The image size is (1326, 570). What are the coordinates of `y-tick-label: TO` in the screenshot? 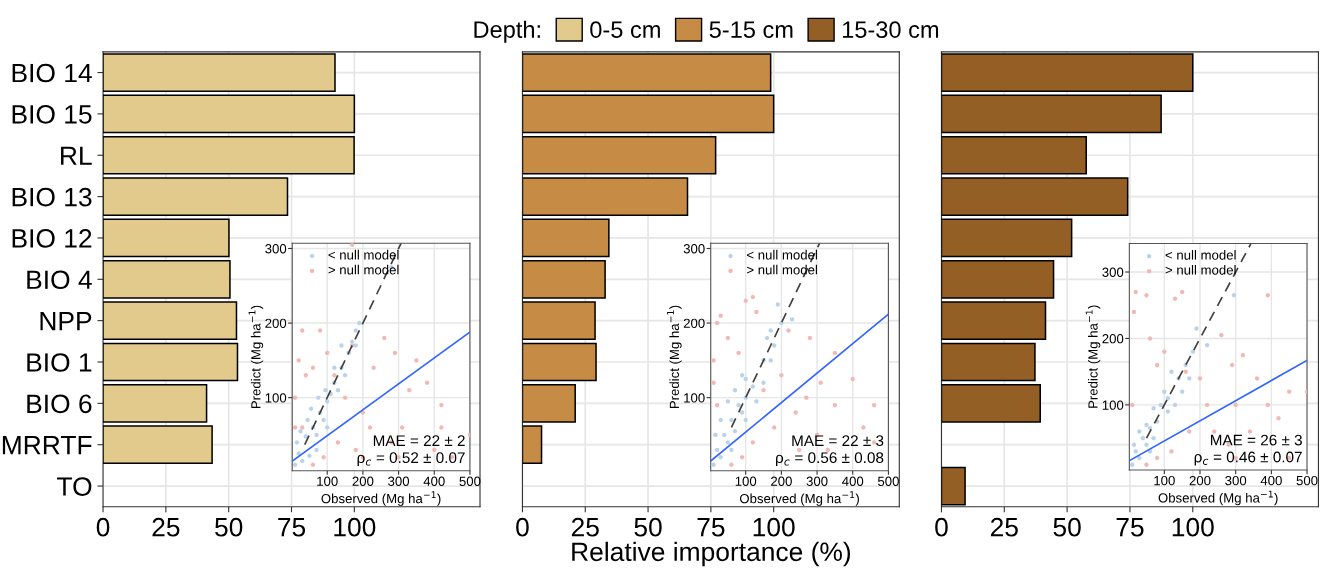 It's located at (74, 486).